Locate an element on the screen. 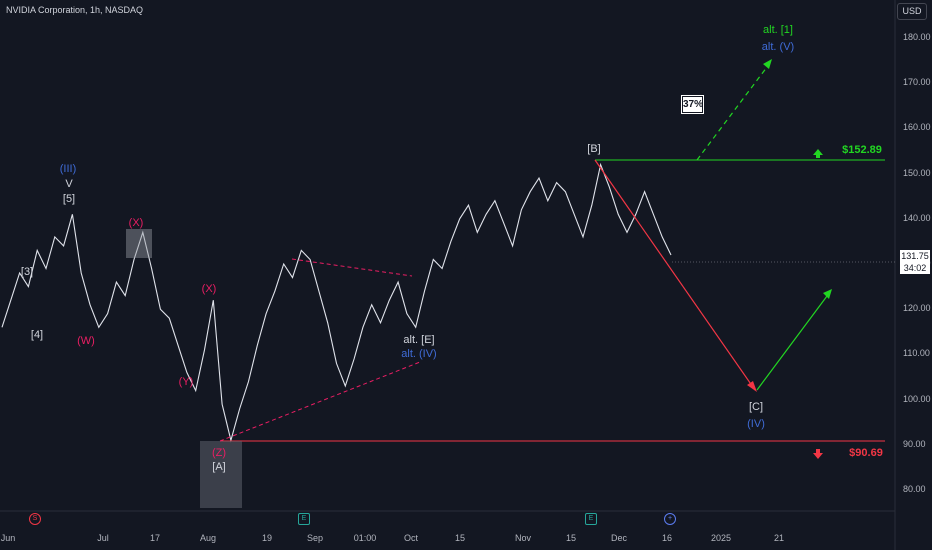 The height and width of the screenshot is (550, 932). y-tick-label: 180.00 is located at coordinates (917, 37).